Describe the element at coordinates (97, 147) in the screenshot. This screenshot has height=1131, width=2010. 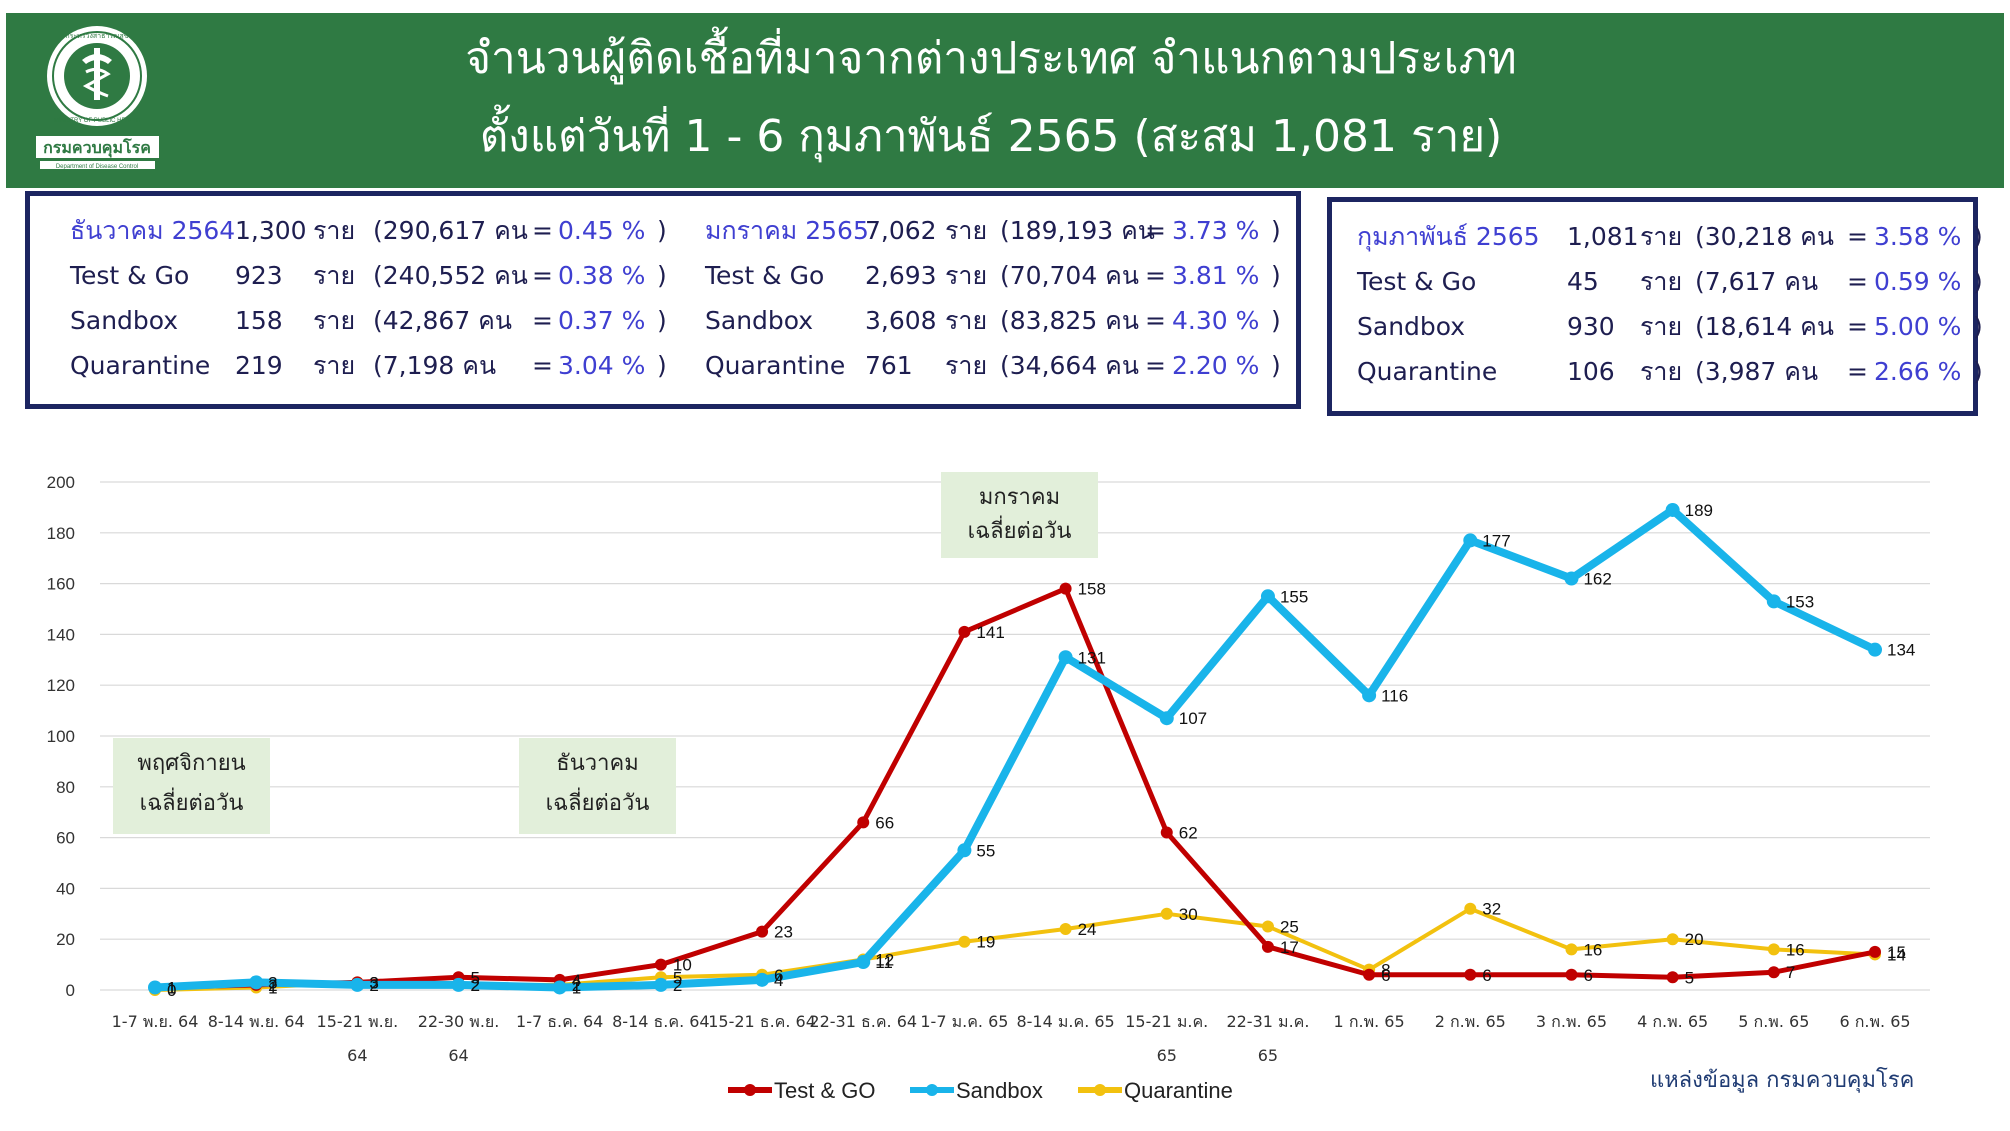
I see `logo-text: กรมควบคุมโรค` at that location.